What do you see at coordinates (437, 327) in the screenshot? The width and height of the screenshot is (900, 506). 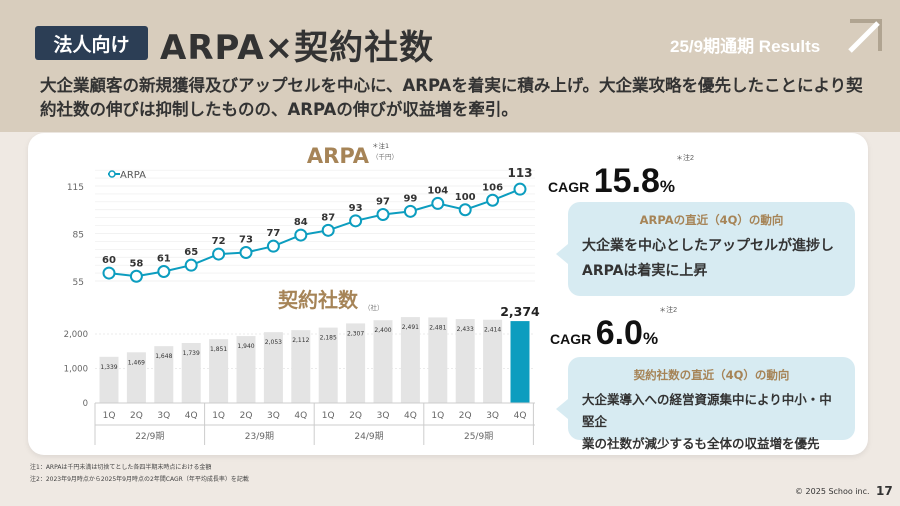 I see `count-value-label: 2,481` at bounding box center [437, 327].